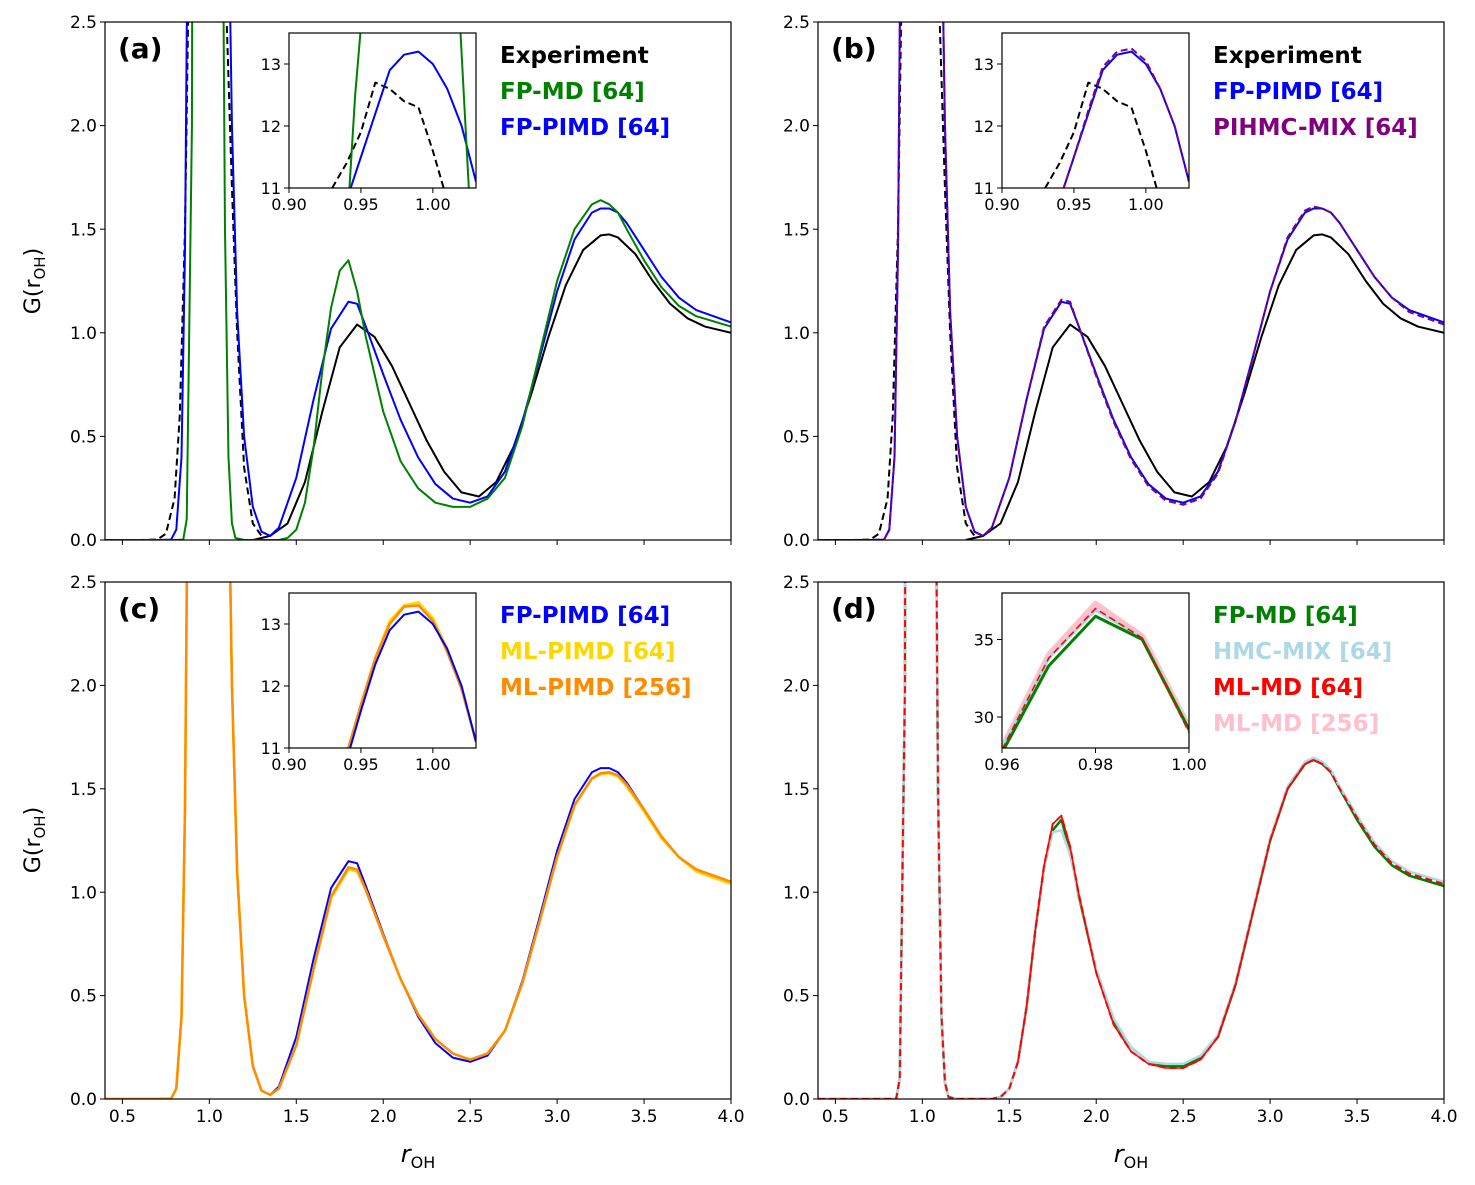 This screenshot has width=1475, height=1185. Describe the element at coordinates (796, 230) in the screenshot. I see `panel-b-ytick-label-3: 1.5` at that location.